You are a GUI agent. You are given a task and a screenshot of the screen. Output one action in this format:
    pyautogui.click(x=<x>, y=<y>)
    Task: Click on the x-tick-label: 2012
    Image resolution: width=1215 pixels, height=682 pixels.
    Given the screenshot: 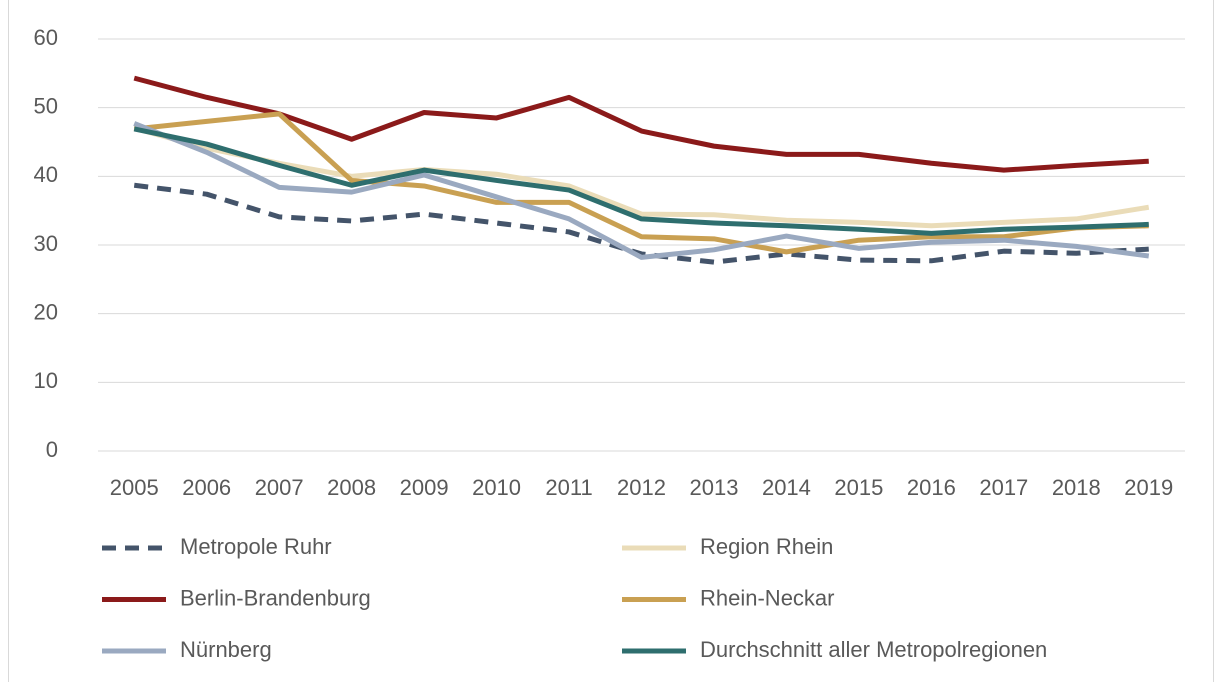 What is the action you would take?
    pyautogui.click(x=641, y=487)
    